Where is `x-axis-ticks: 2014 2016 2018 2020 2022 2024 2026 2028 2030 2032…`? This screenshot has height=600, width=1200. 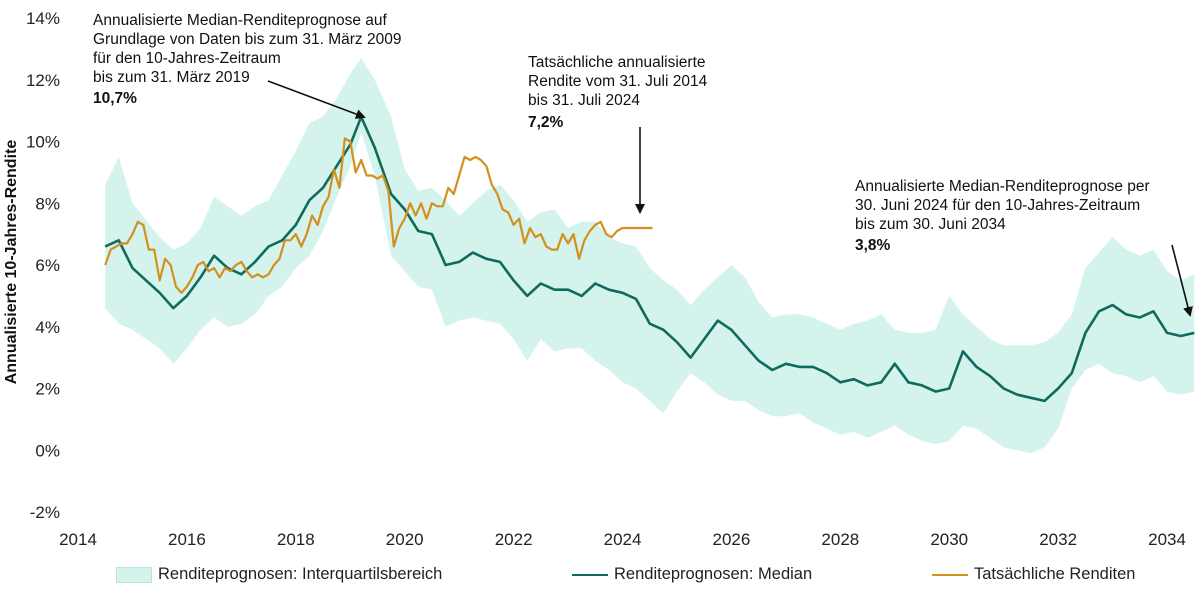
x-axis-ticks: 2014 2016 2018 2020 2022 2024 2026 2028 2030 2032… is located at coordinates (622, 539).